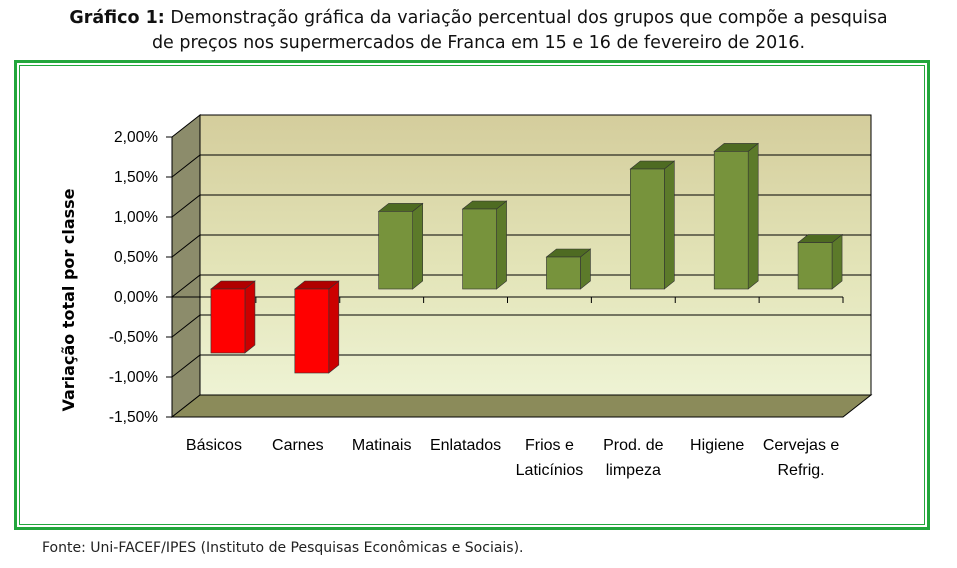  What do you see at coordinates (136, 177) in the screenshot?
I see `y-tick-label: 1,50%` at bounding box center [136, 177].